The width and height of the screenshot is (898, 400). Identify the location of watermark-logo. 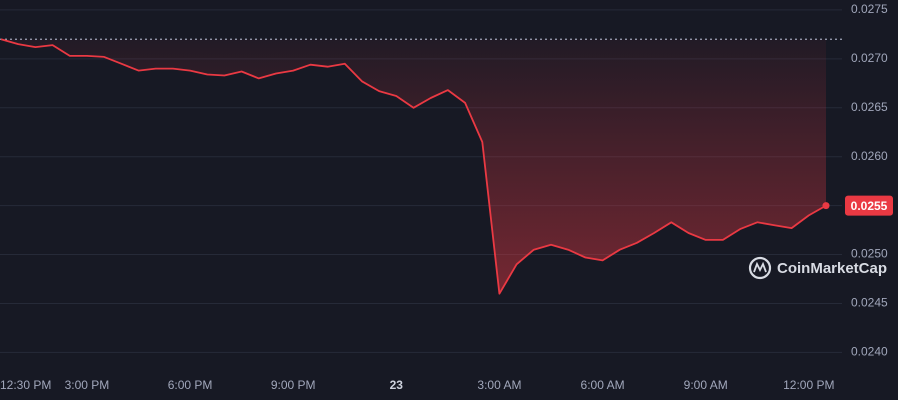
(760, 268).